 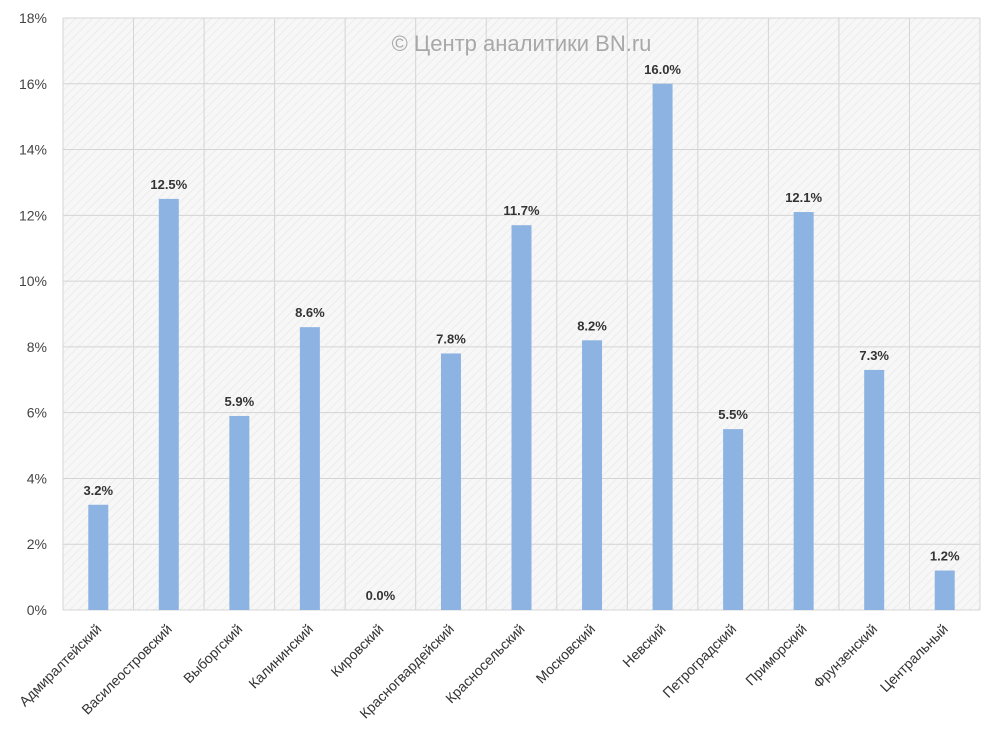 I want to click on x-tick-label: Калининский, so click(x=280, y=656).